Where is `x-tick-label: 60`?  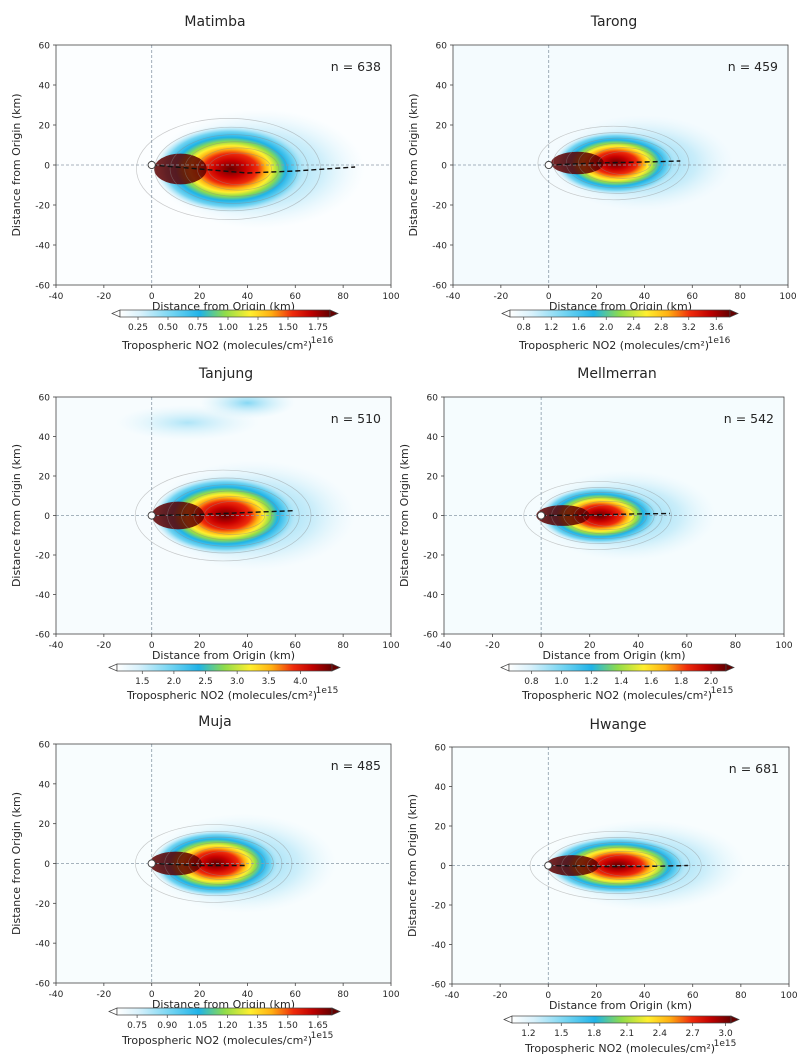 x-tick-label: 60 is located at coordinates (687, 646).